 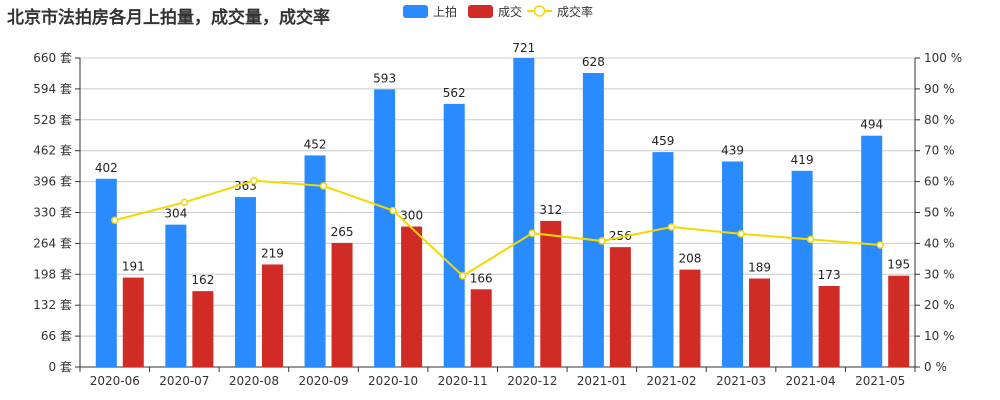 What do you see at coordinates (52, 243) in the screenshot?
I see `y-left-tick-label: 264 套` at bounding box center [52, 243].